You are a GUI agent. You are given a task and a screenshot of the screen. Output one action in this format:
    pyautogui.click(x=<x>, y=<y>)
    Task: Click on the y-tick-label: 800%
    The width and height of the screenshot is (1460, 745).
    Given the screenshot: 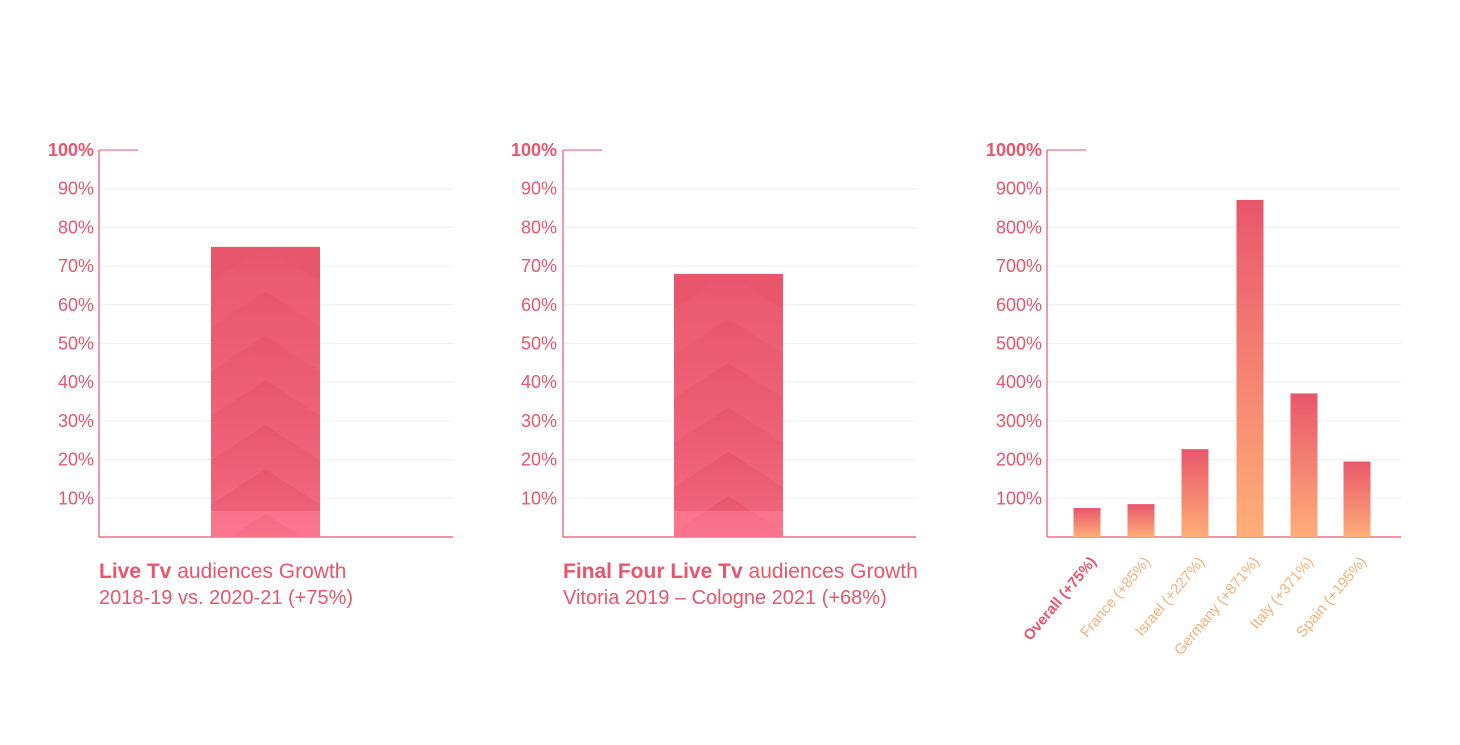 What is the action you would take?
    pyautogui.click(x=1019, y=227)
    